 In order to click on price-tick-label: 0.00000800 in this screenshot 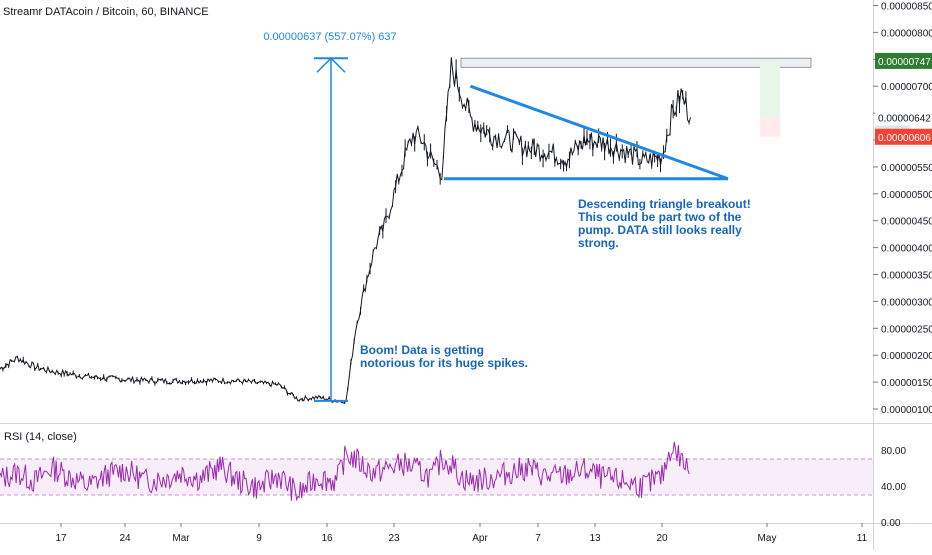, I will do `click(906, 33)`.